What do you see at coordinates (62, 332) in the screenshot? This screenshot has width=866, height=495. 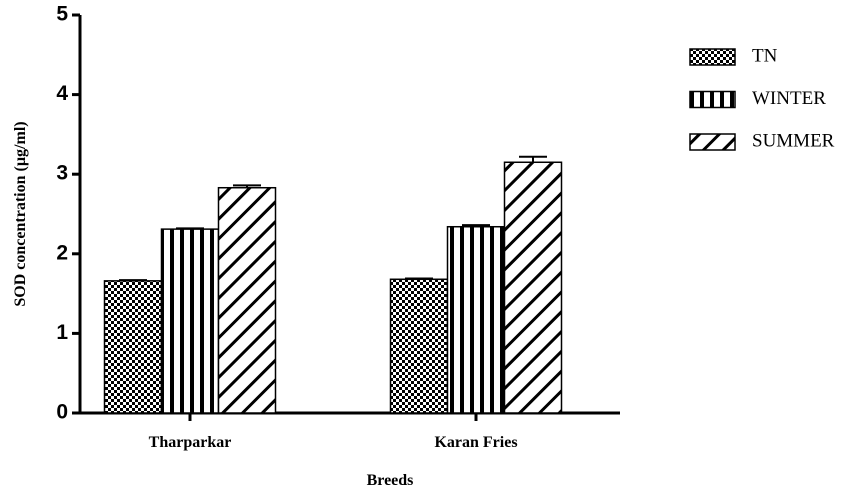 I see `y-tick-label: 1` at bounding box center [62, 332].